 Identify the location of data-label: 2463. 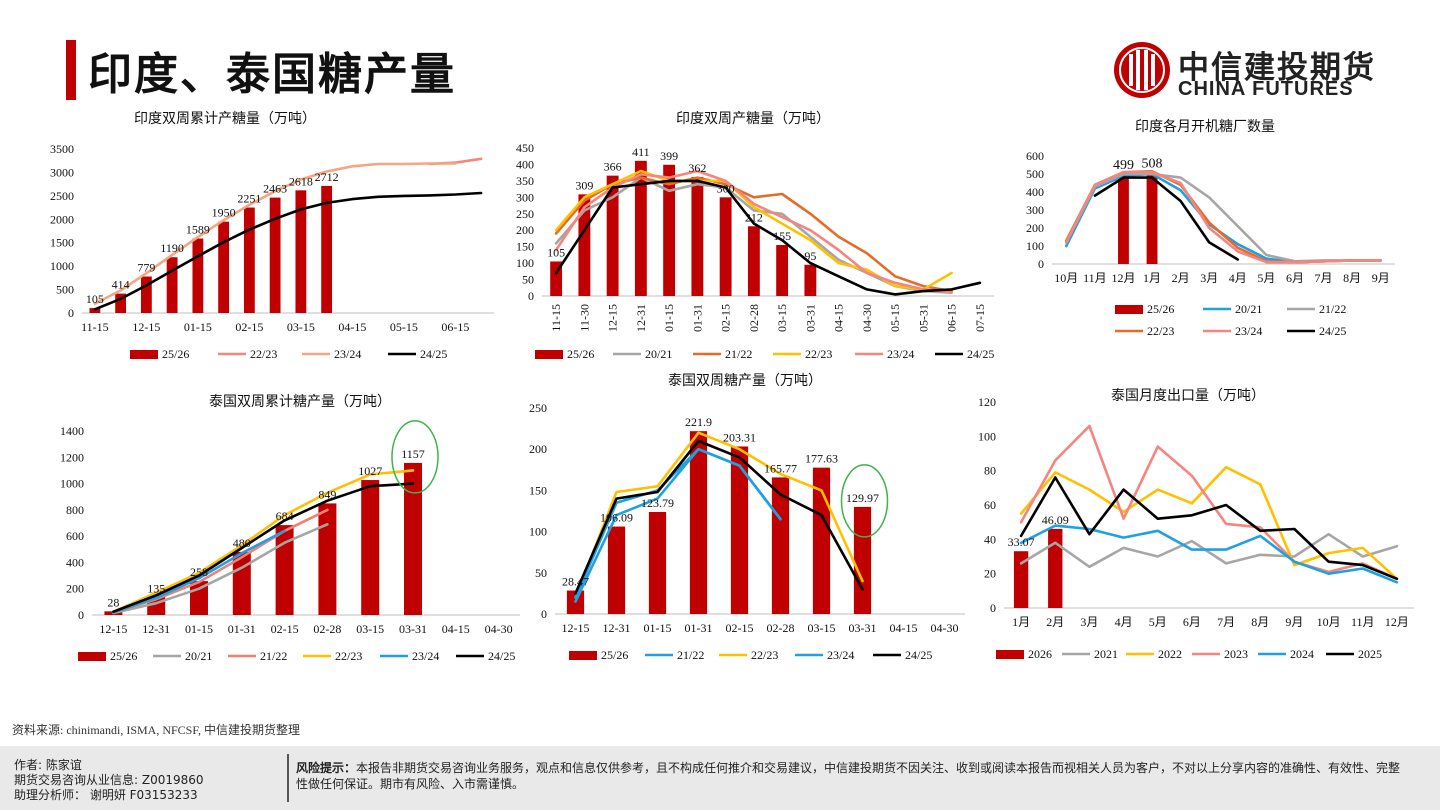
(275, 189).